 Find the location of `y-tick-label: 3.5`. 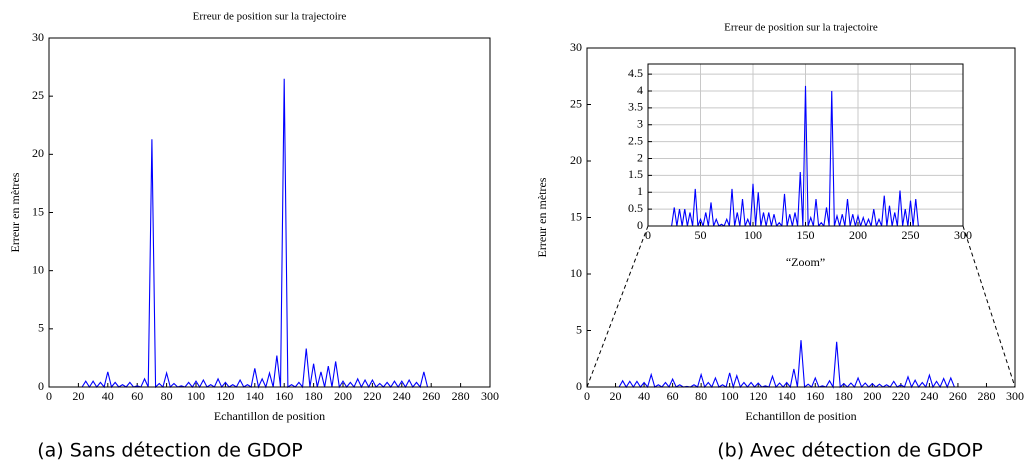

y-tick-label: 3.5 is located at coordinates (635, 107).